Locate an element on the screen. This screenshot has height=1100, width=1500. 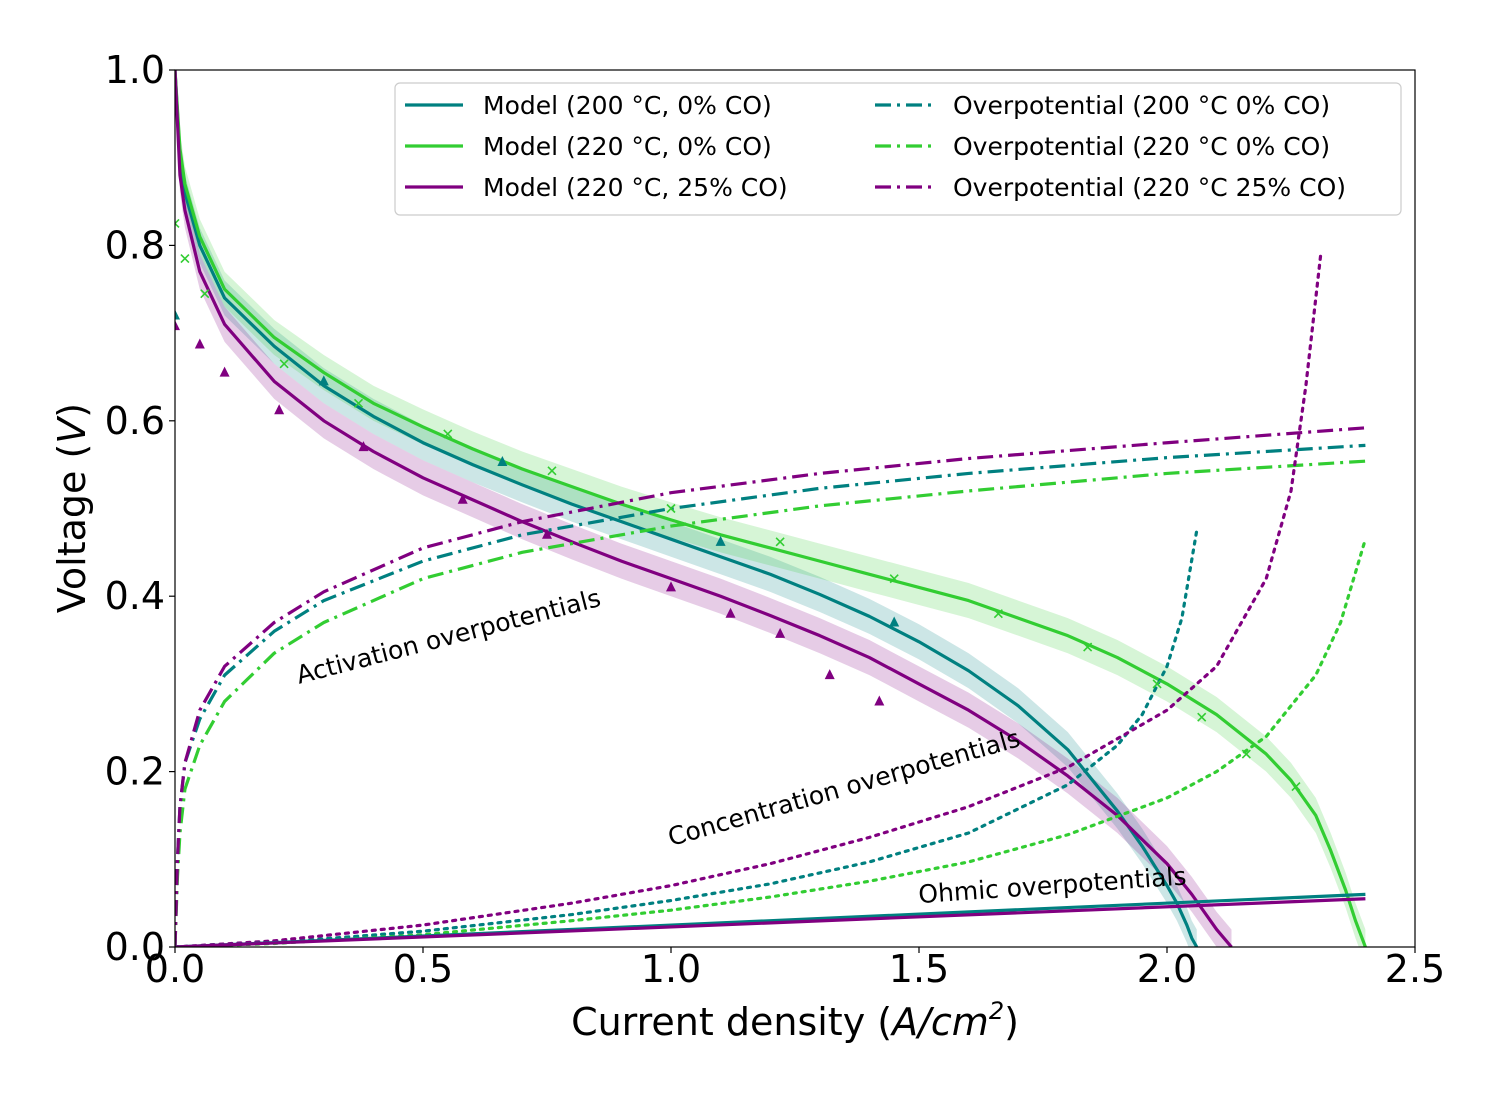
y-tick-label: 0.8 is located at coordinates (135, 245).